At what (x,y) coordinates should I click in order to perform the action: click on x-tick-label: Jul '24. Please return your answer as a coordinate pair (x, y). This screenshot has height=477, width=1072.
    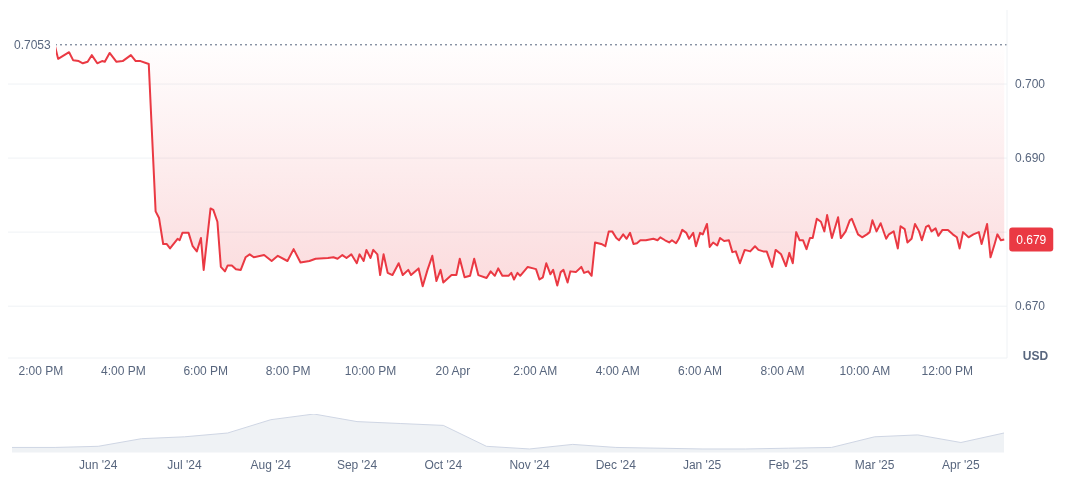
    Looking at the image, I should click on (184, 464).